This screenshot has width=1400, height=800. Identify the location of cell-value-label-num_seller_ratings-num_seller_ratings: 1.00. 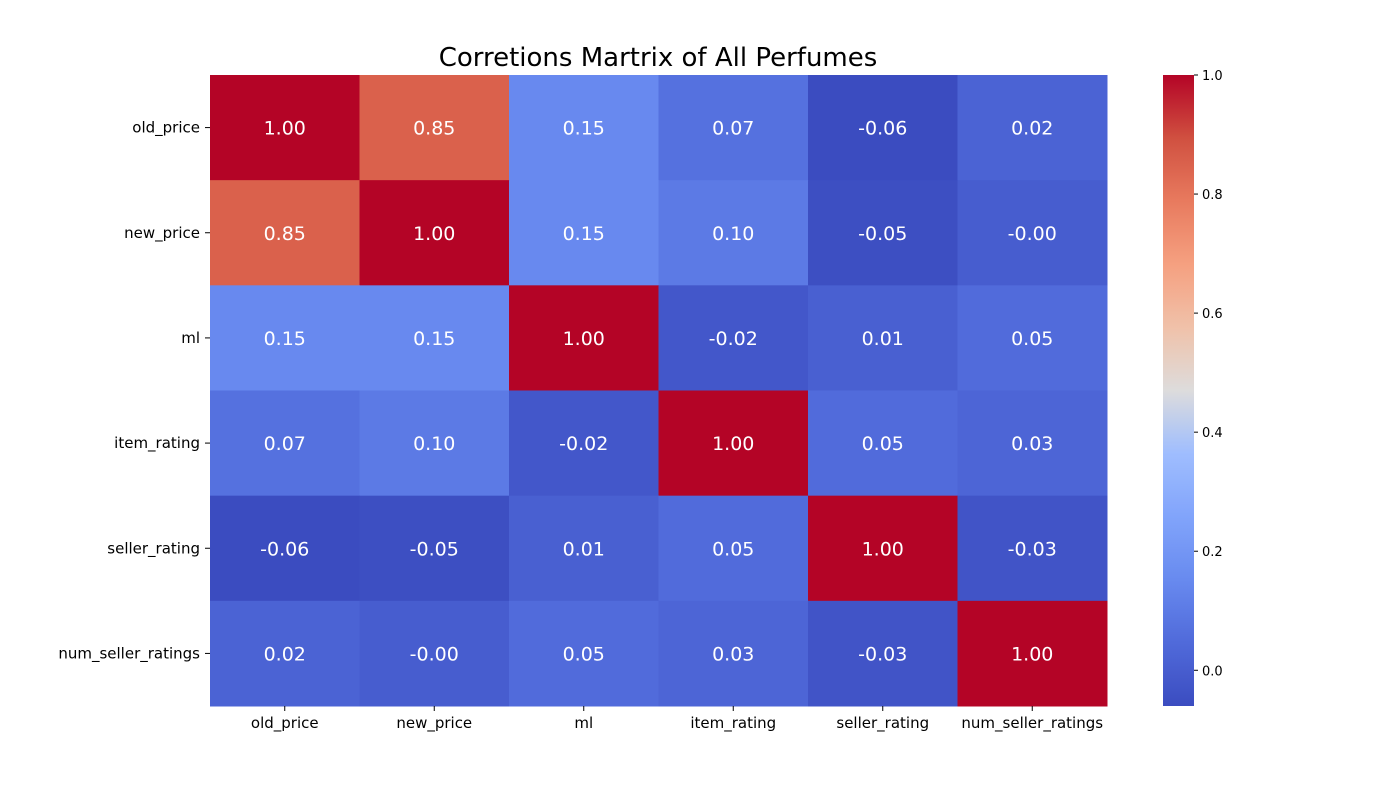
(1032, 654).